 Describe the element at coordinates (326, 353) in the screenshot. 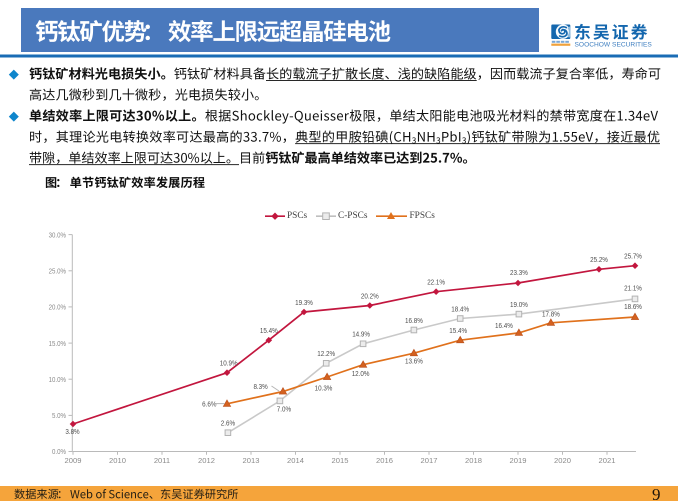

I see `svg-text: 12.2%` at that location.